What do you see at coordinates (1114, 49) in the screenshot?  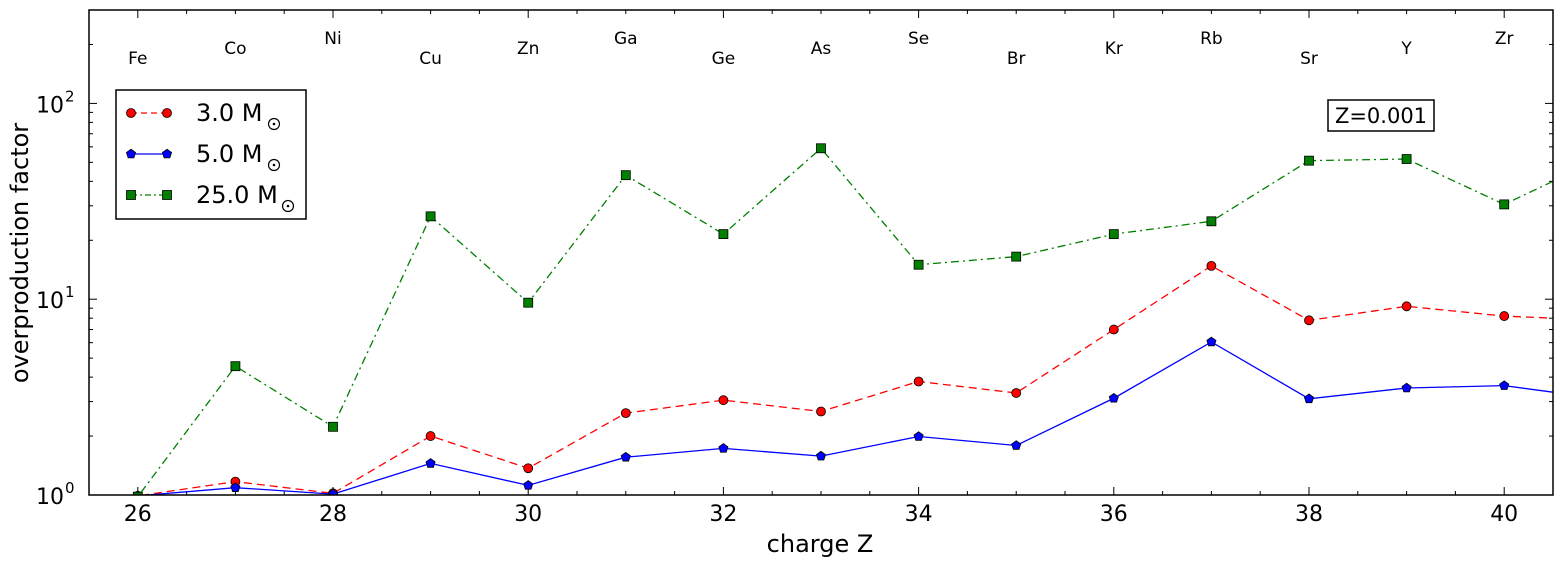 I see `element-label-kr: Kr` at bounding box center [1114, 49].